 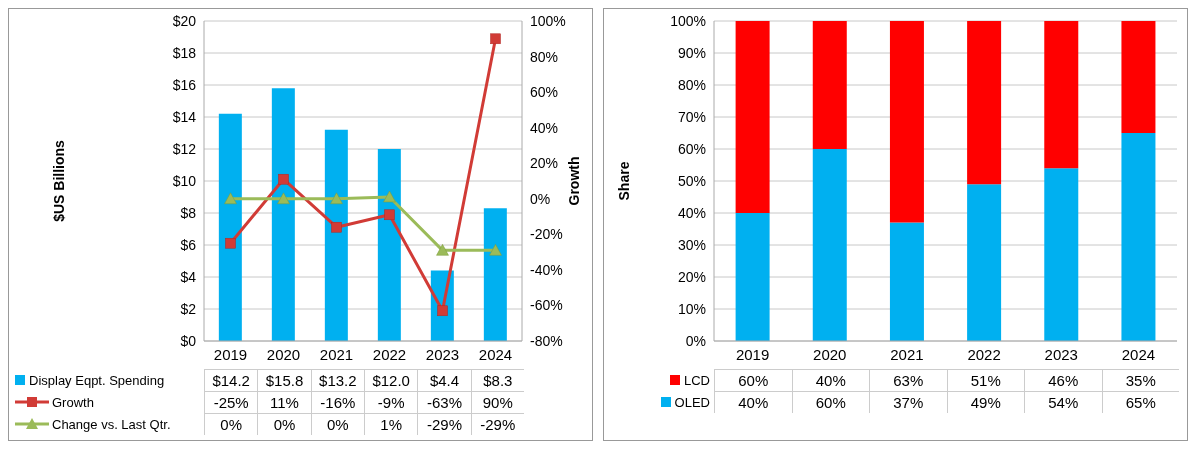 I want to click on y-tick-label: $12, so click(x=184, y=148).